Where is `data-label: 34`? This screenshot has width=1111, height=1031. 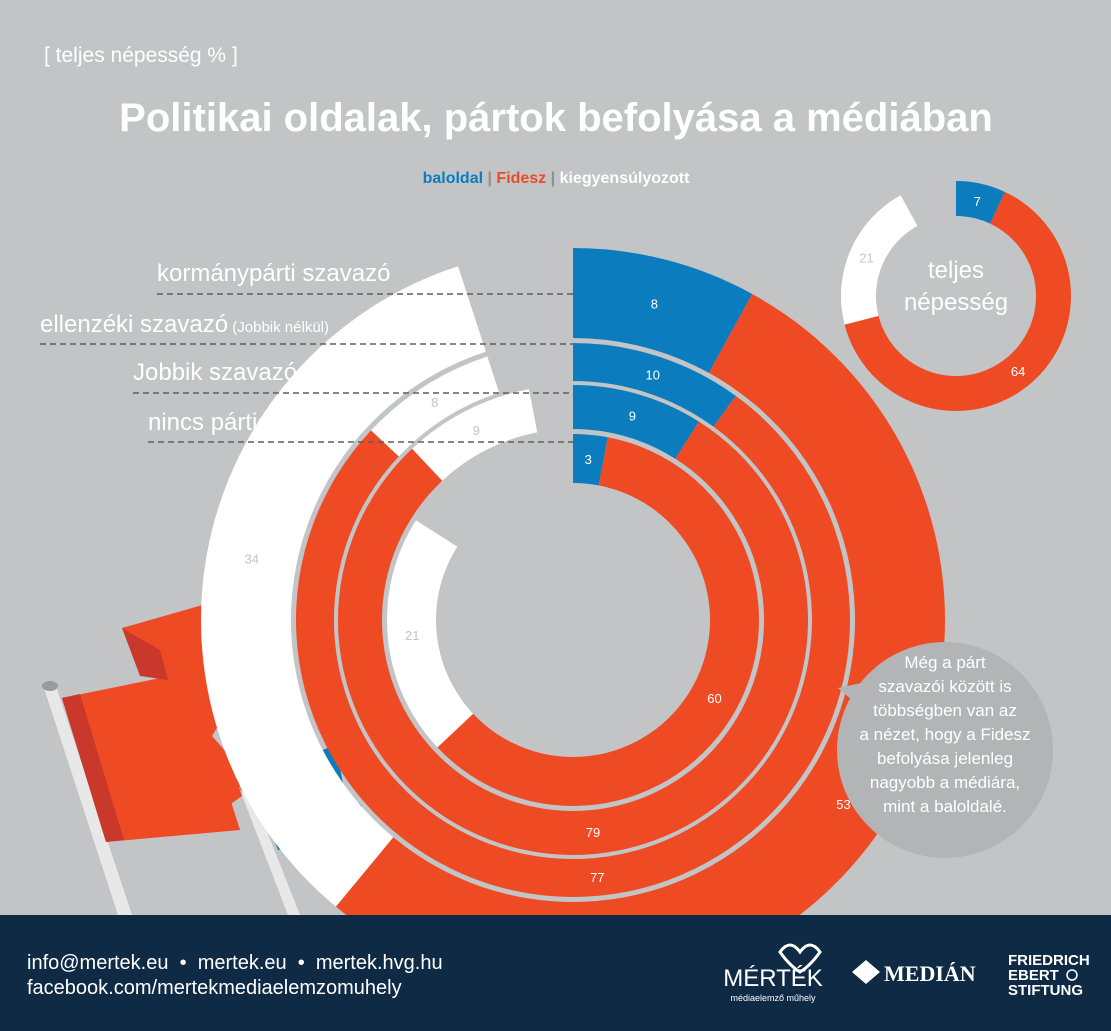 data-label: 34 is located at coordinates (252, 559).